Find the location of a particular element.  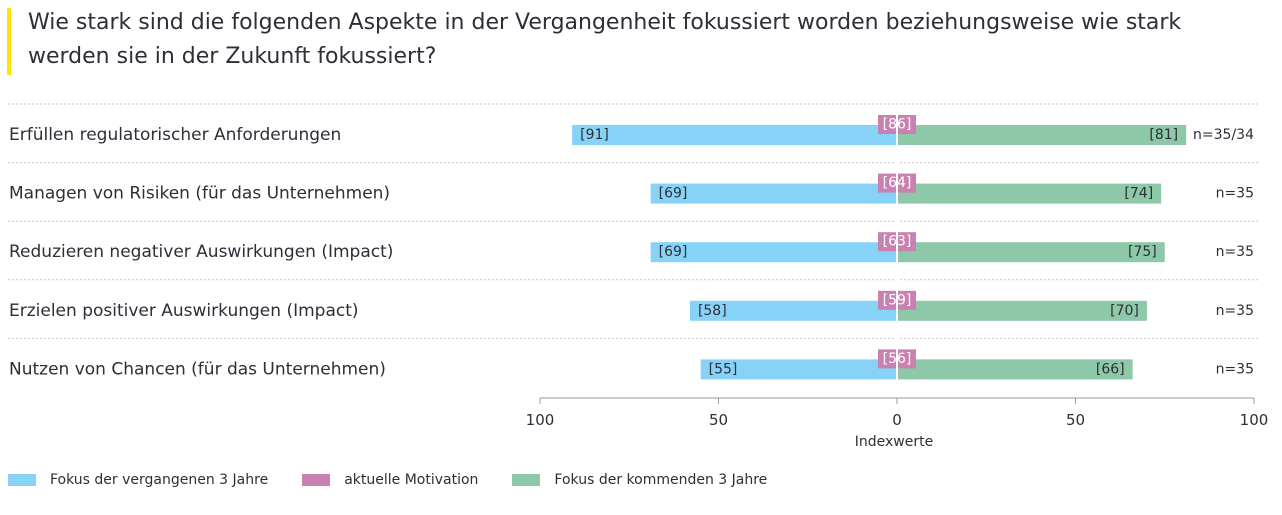

category-label: Nutzen von Chancen (für das Unternehmen) is located at coordinates (197, 369).